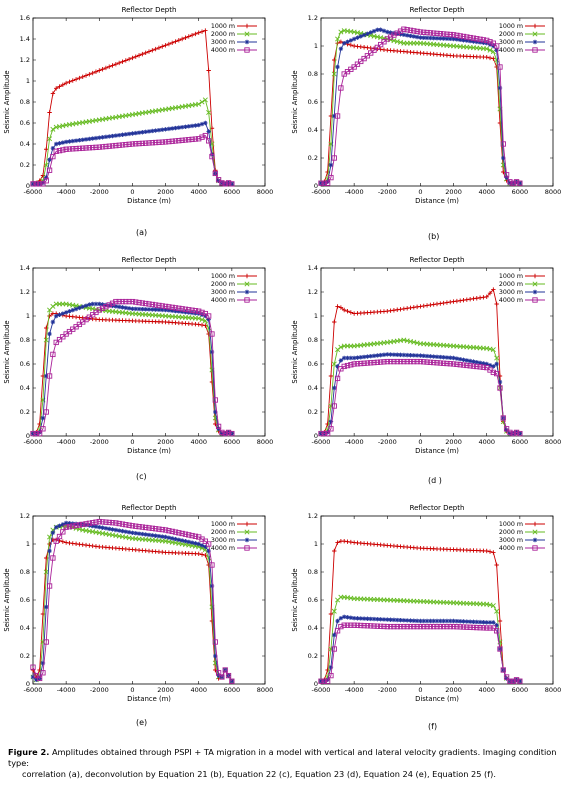 Image resolution: width=576 pixels, height=797 pixels. Describe the element at coordinates (149, 260) in the screenshot. I see `chart-title: Reflector Depth` at that location.